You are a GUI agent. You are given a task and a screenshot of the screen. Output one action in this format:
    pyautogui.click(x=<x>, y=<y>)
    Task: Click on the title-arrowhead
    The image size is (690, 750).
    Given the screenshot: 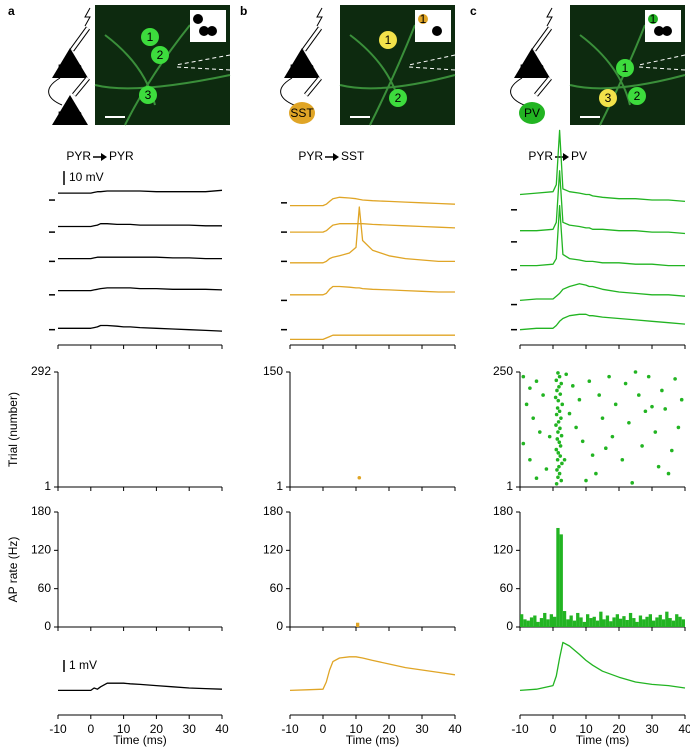 What is the action you would take?
    pyautogui.click(x=566, y=157)
    